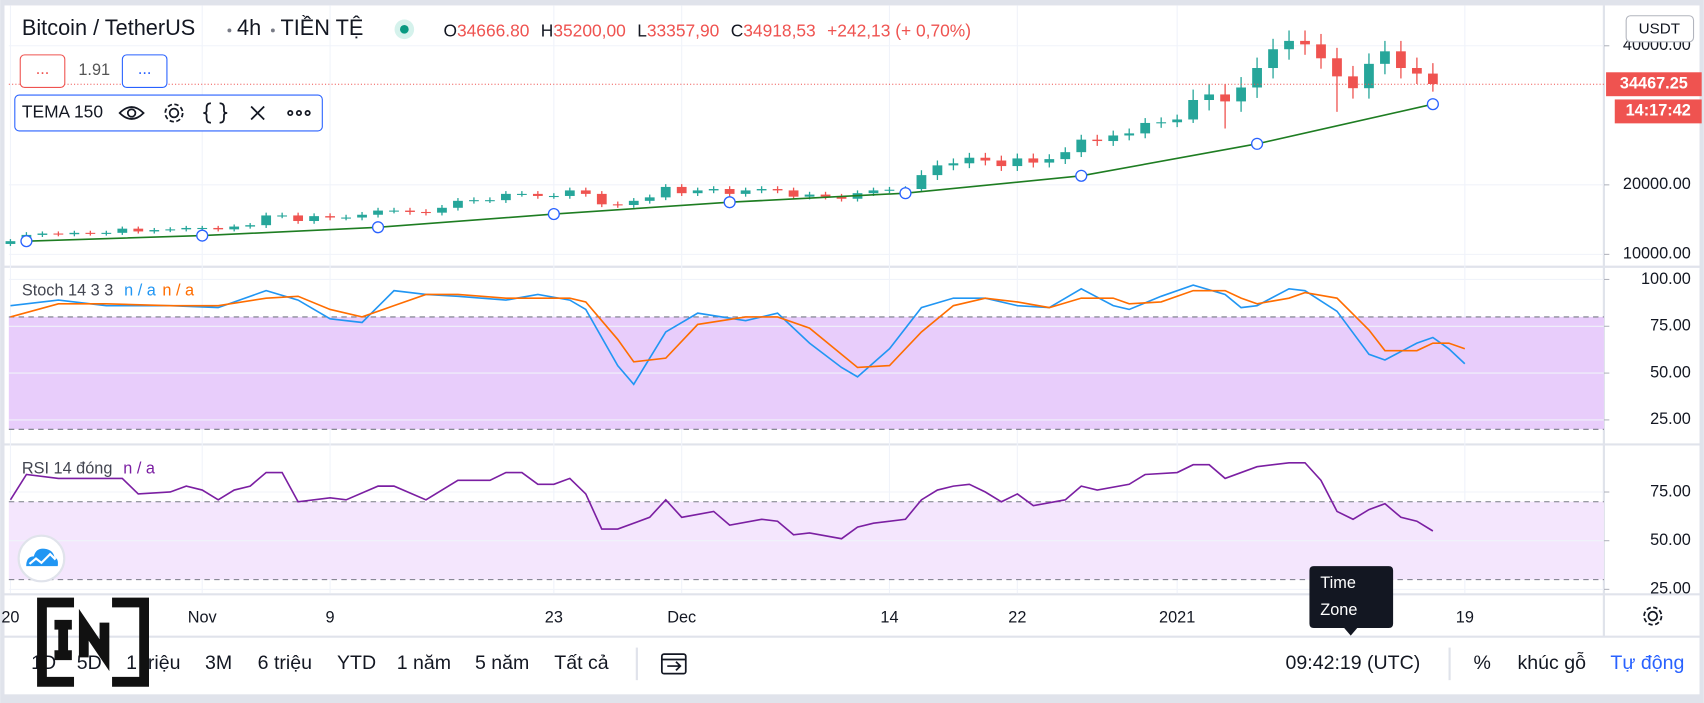 This screenshot has height=703, width=1704. What do you see at coordinates (1670, 540) in the screenshot?
I see `y-tick-label: 50.00` at bounding box center [1670, 540].